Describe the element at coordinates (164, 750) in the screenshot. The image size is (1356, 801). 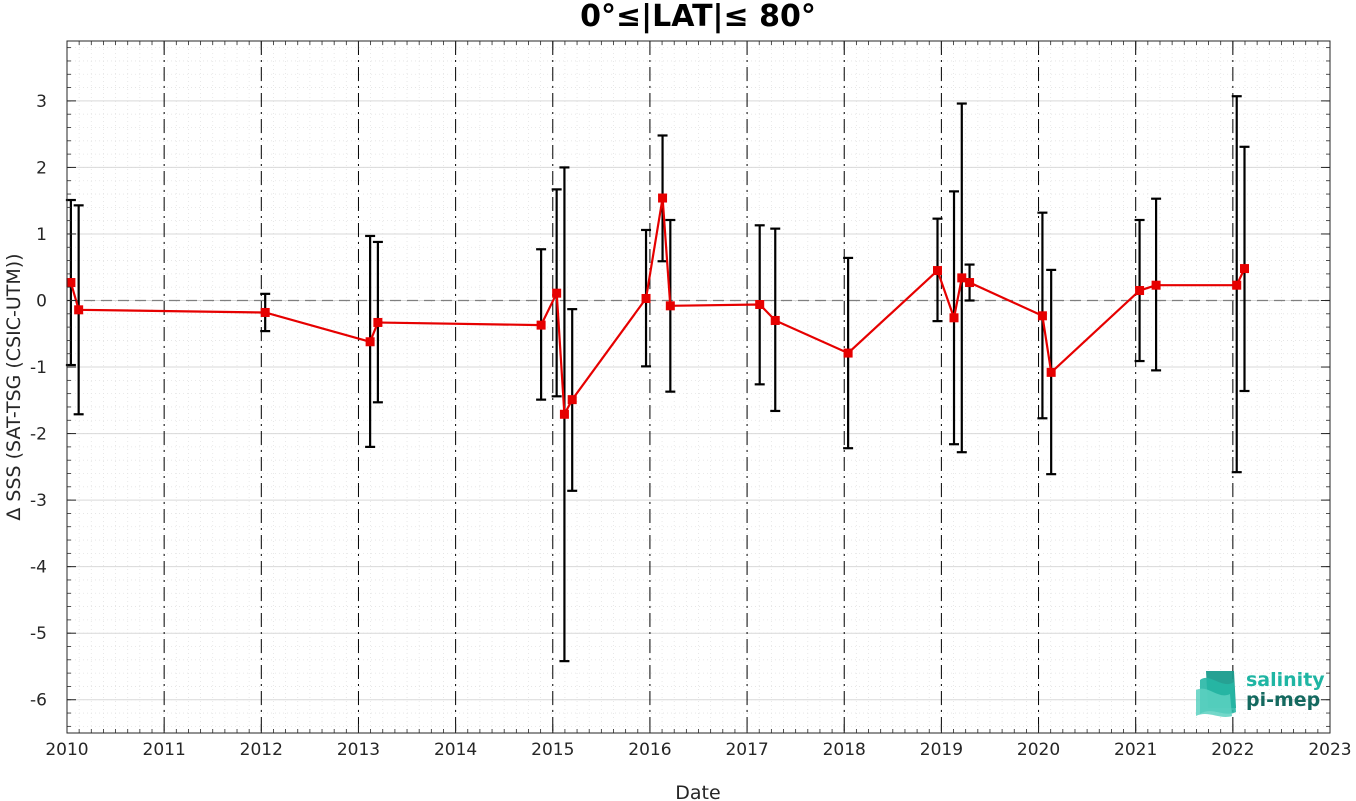
I see `x-tick-label: 2011` at that location.